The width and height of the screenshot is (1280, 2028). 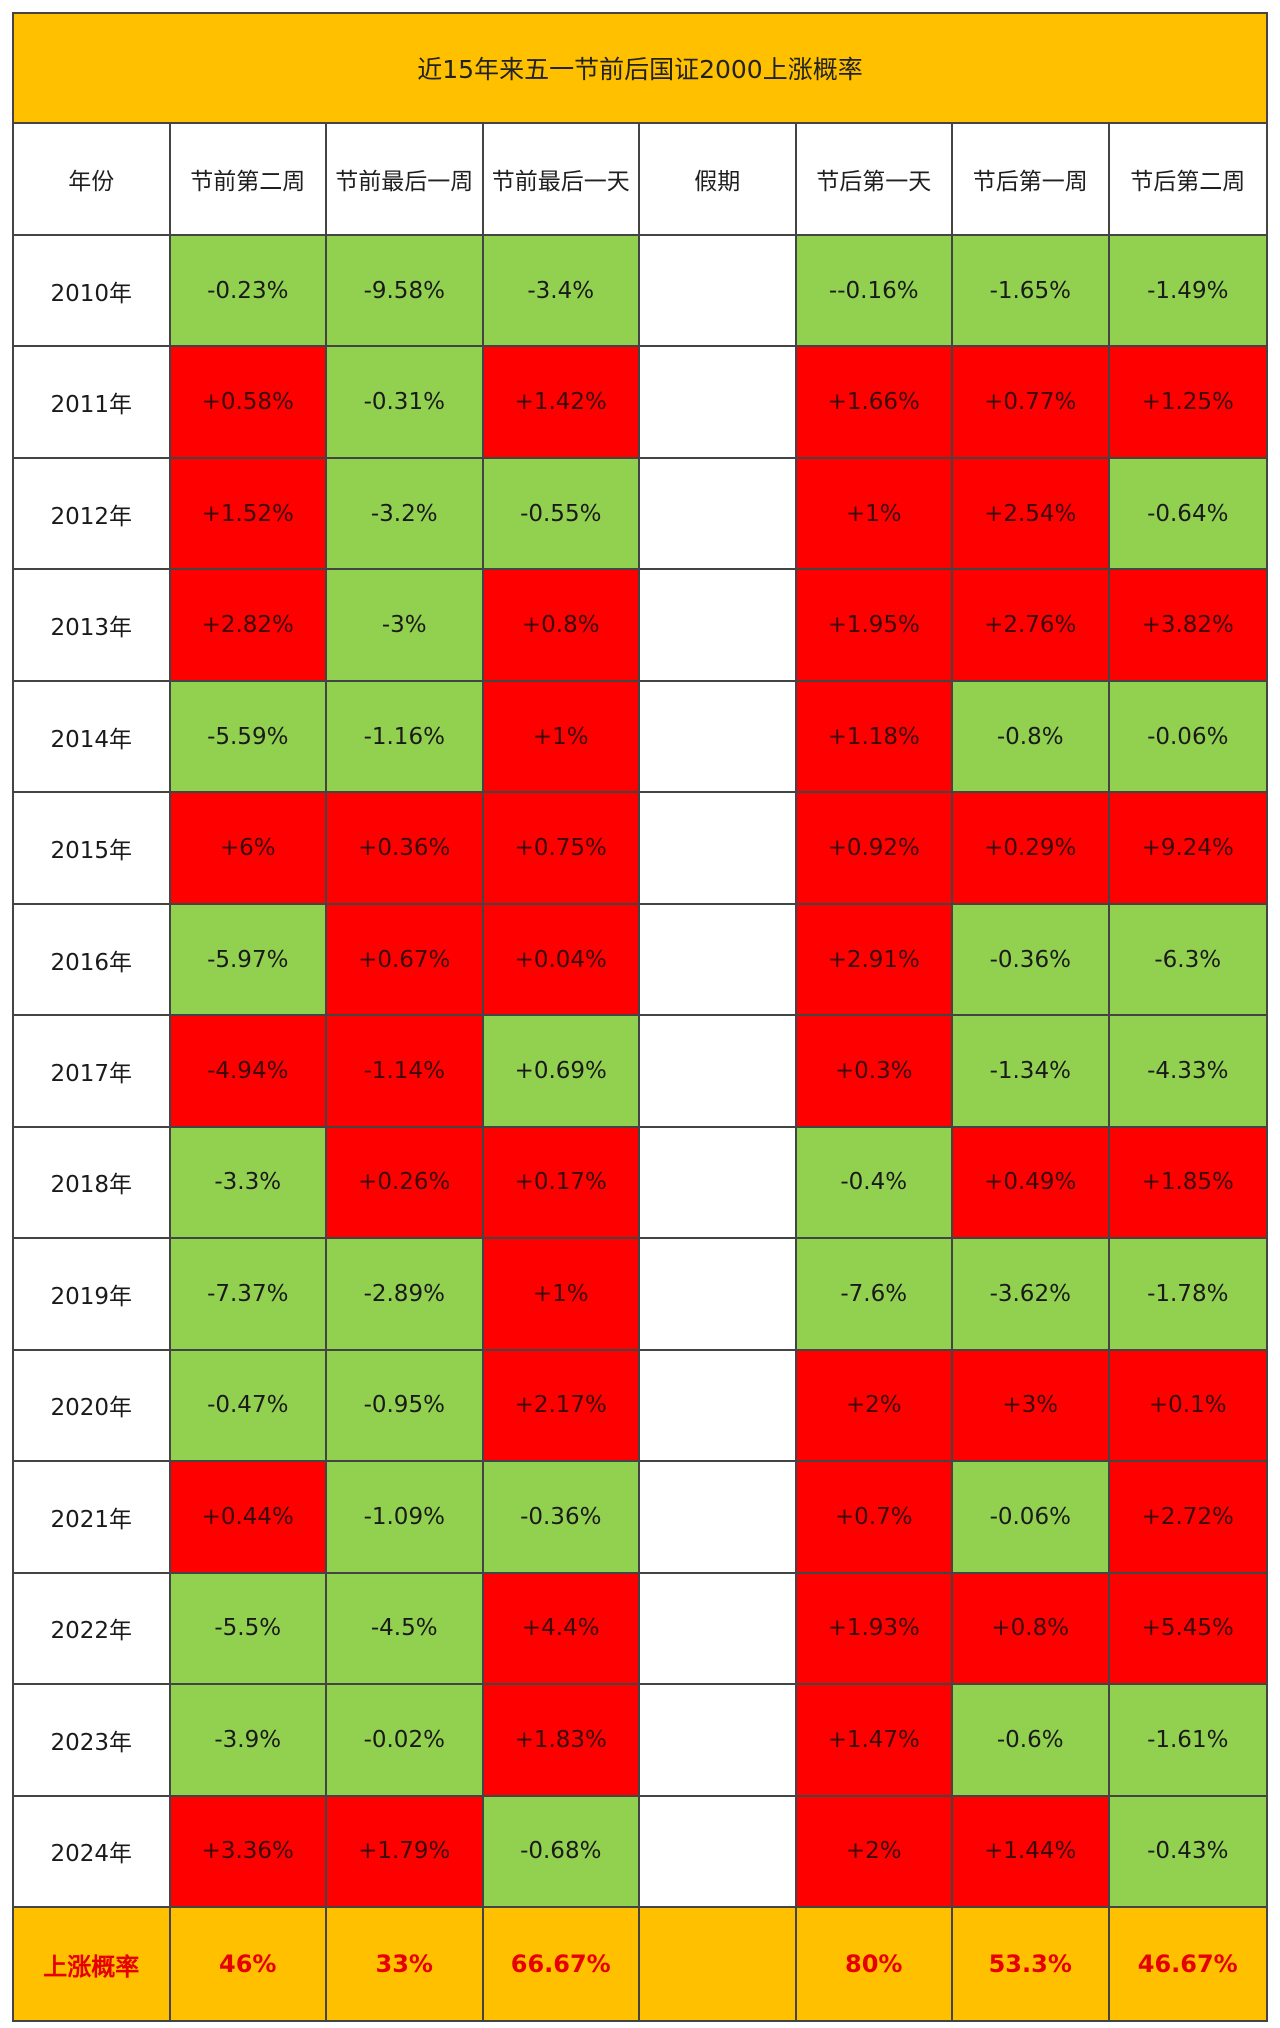 What do you see at coordinates (1187, 514) in the screenshot?
I see `return-cell: -0.64%` at bounding box center [1187, 514].